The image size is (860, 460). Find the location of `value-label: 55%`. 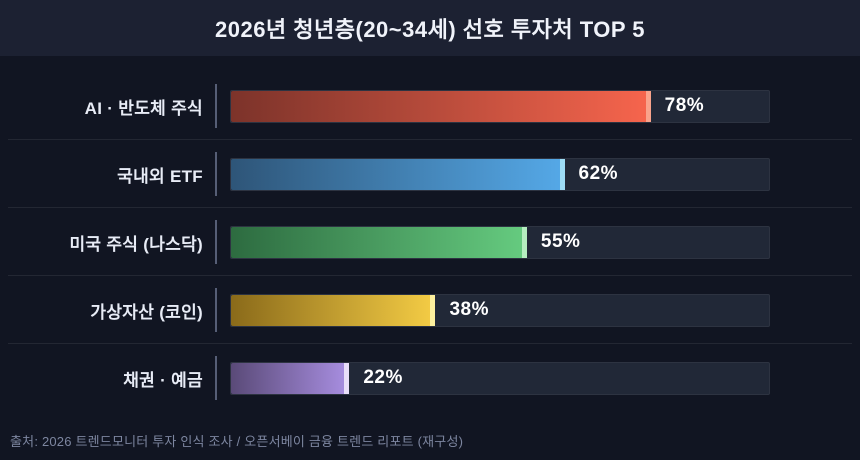

value-label: 55% is located at coordinates (560, 241).